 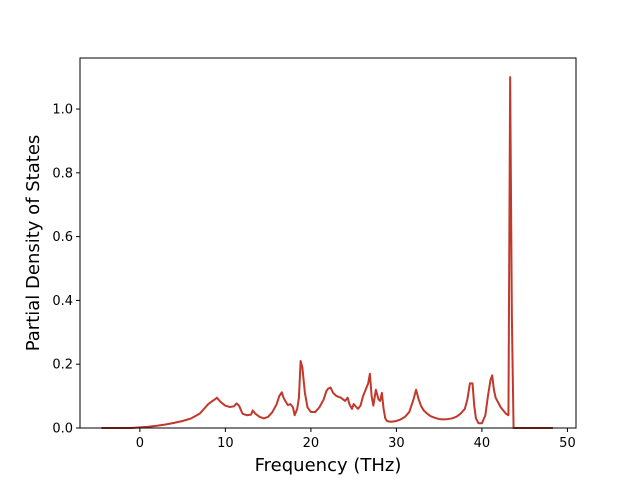 I want to click on y-tick-label: 0.6, so click(x=62, y=237).